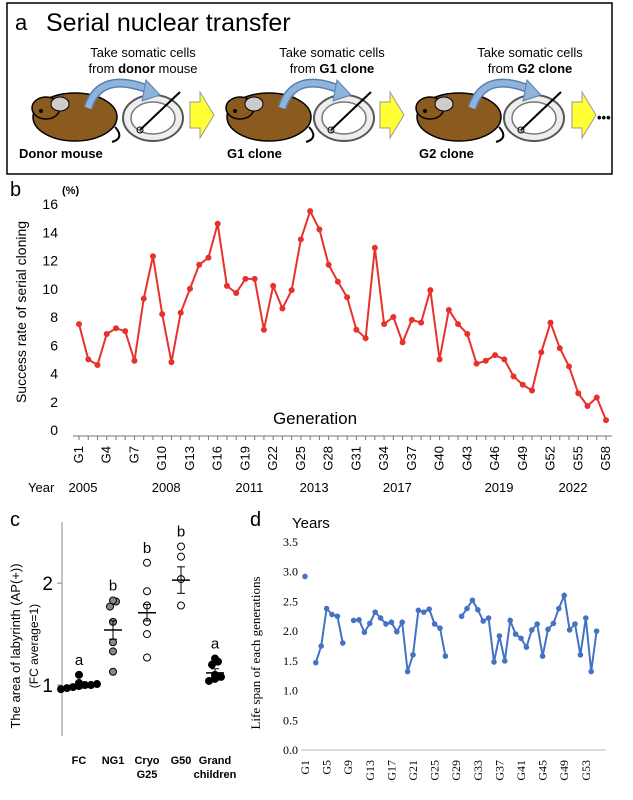 This screenshot has width=633, height=800. What do you see at coordinates (315, 418) in the screenshot?
I see `panel-b-x-label: Generation` at bounding box center [315, 418].